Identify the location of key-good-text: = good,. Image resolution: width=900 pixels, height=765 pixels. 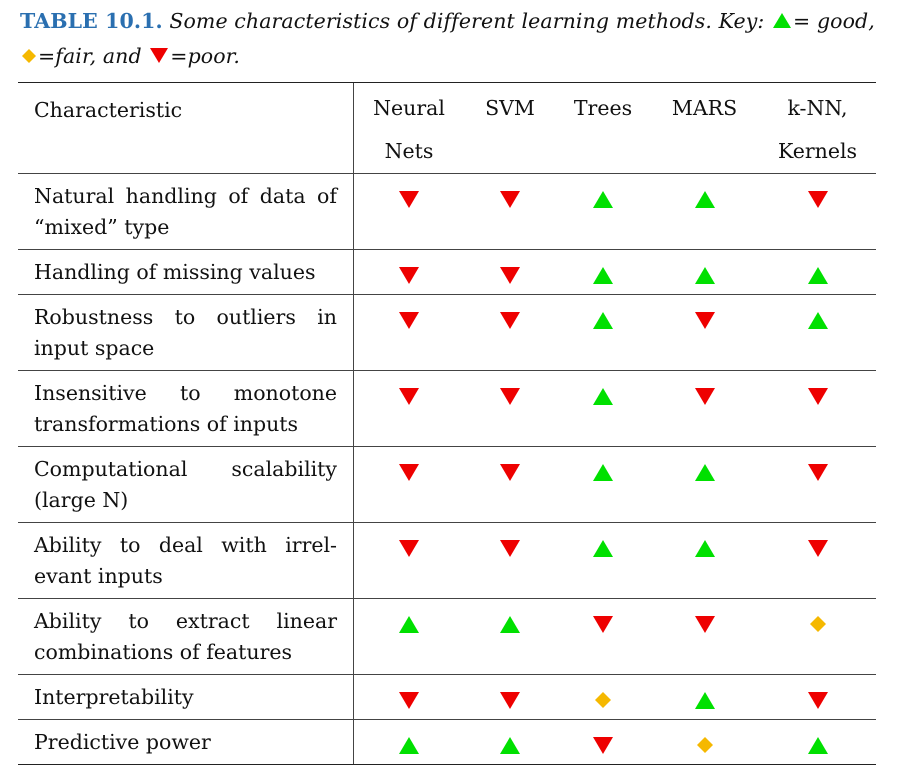
(834, 21).